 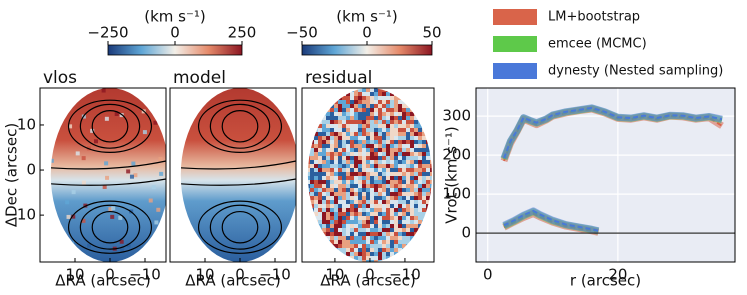 I want to click on y-tick-label: 0, so click(x=466, y=233).